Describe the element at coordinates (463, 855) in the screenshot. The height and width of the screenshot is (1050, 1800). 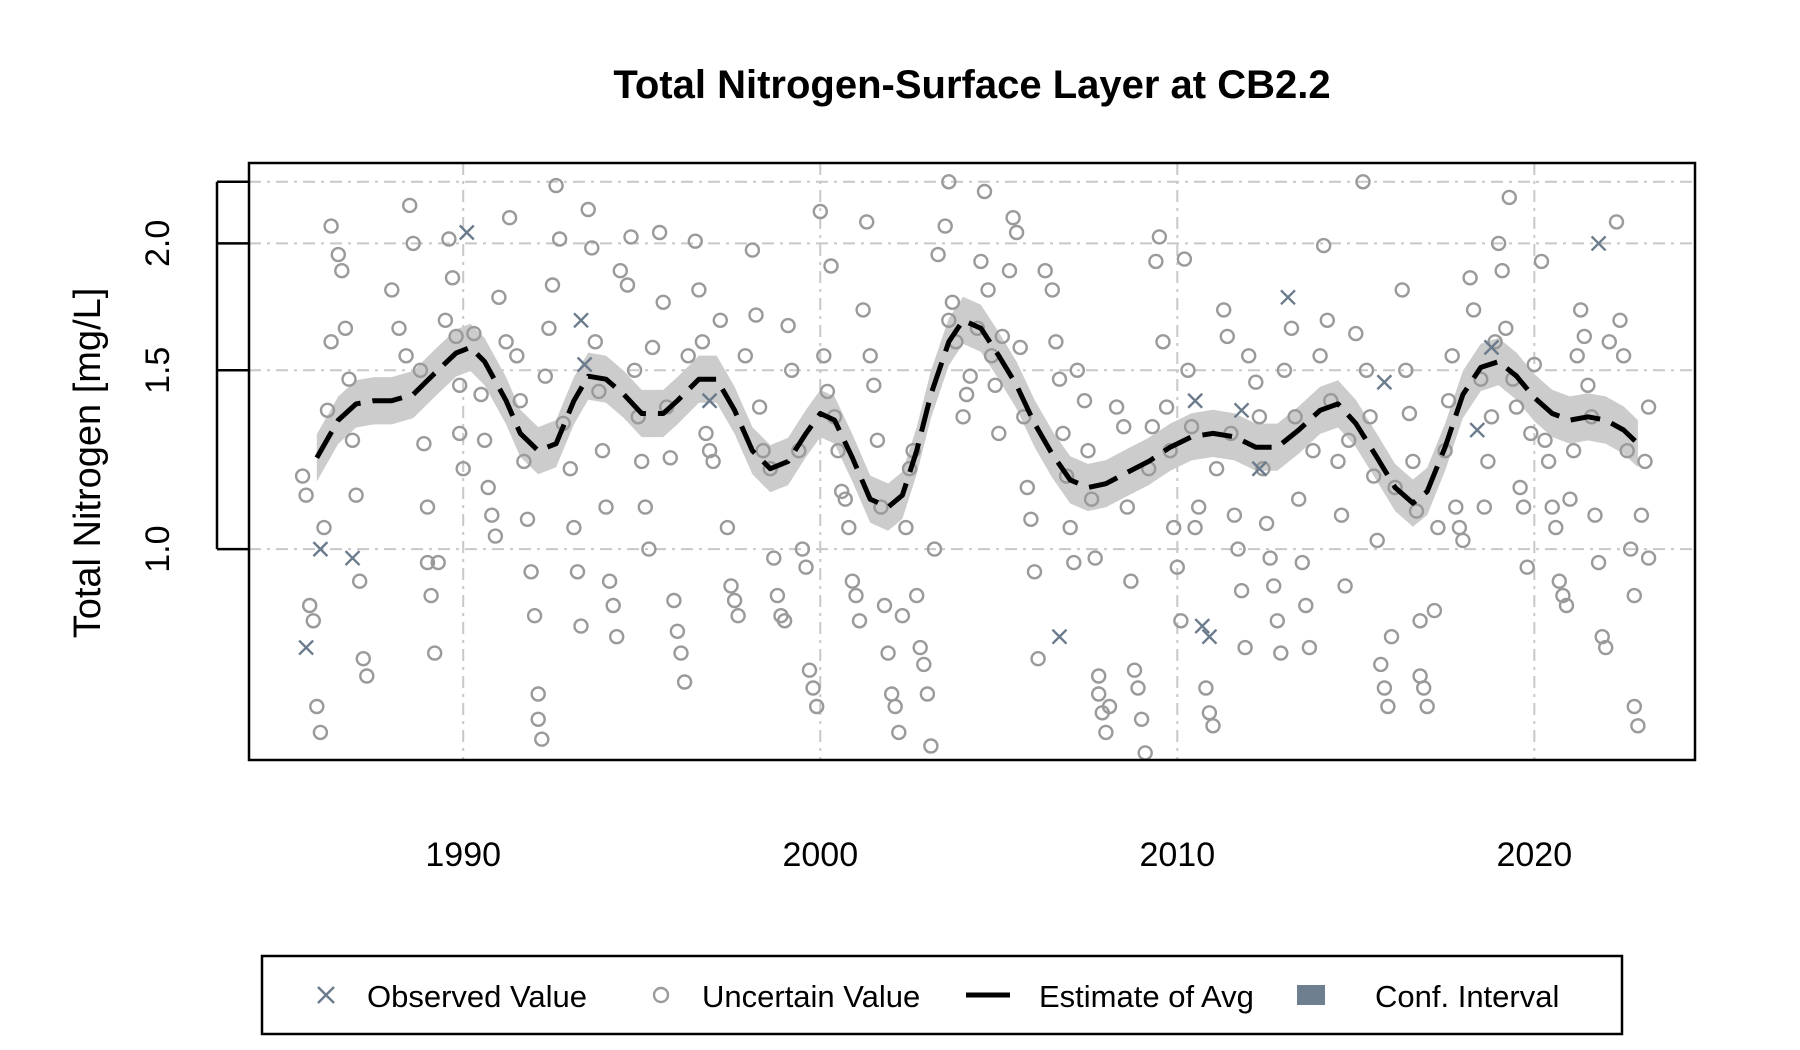
I see `x-tick-label: 1990` at that location.